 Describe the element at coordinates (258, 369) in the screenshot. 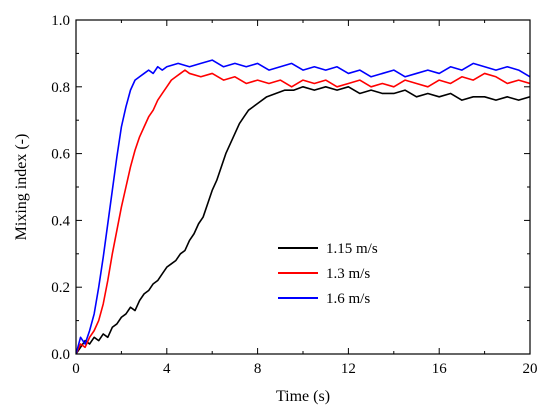

I see `x-tick-label: 8` at that location.